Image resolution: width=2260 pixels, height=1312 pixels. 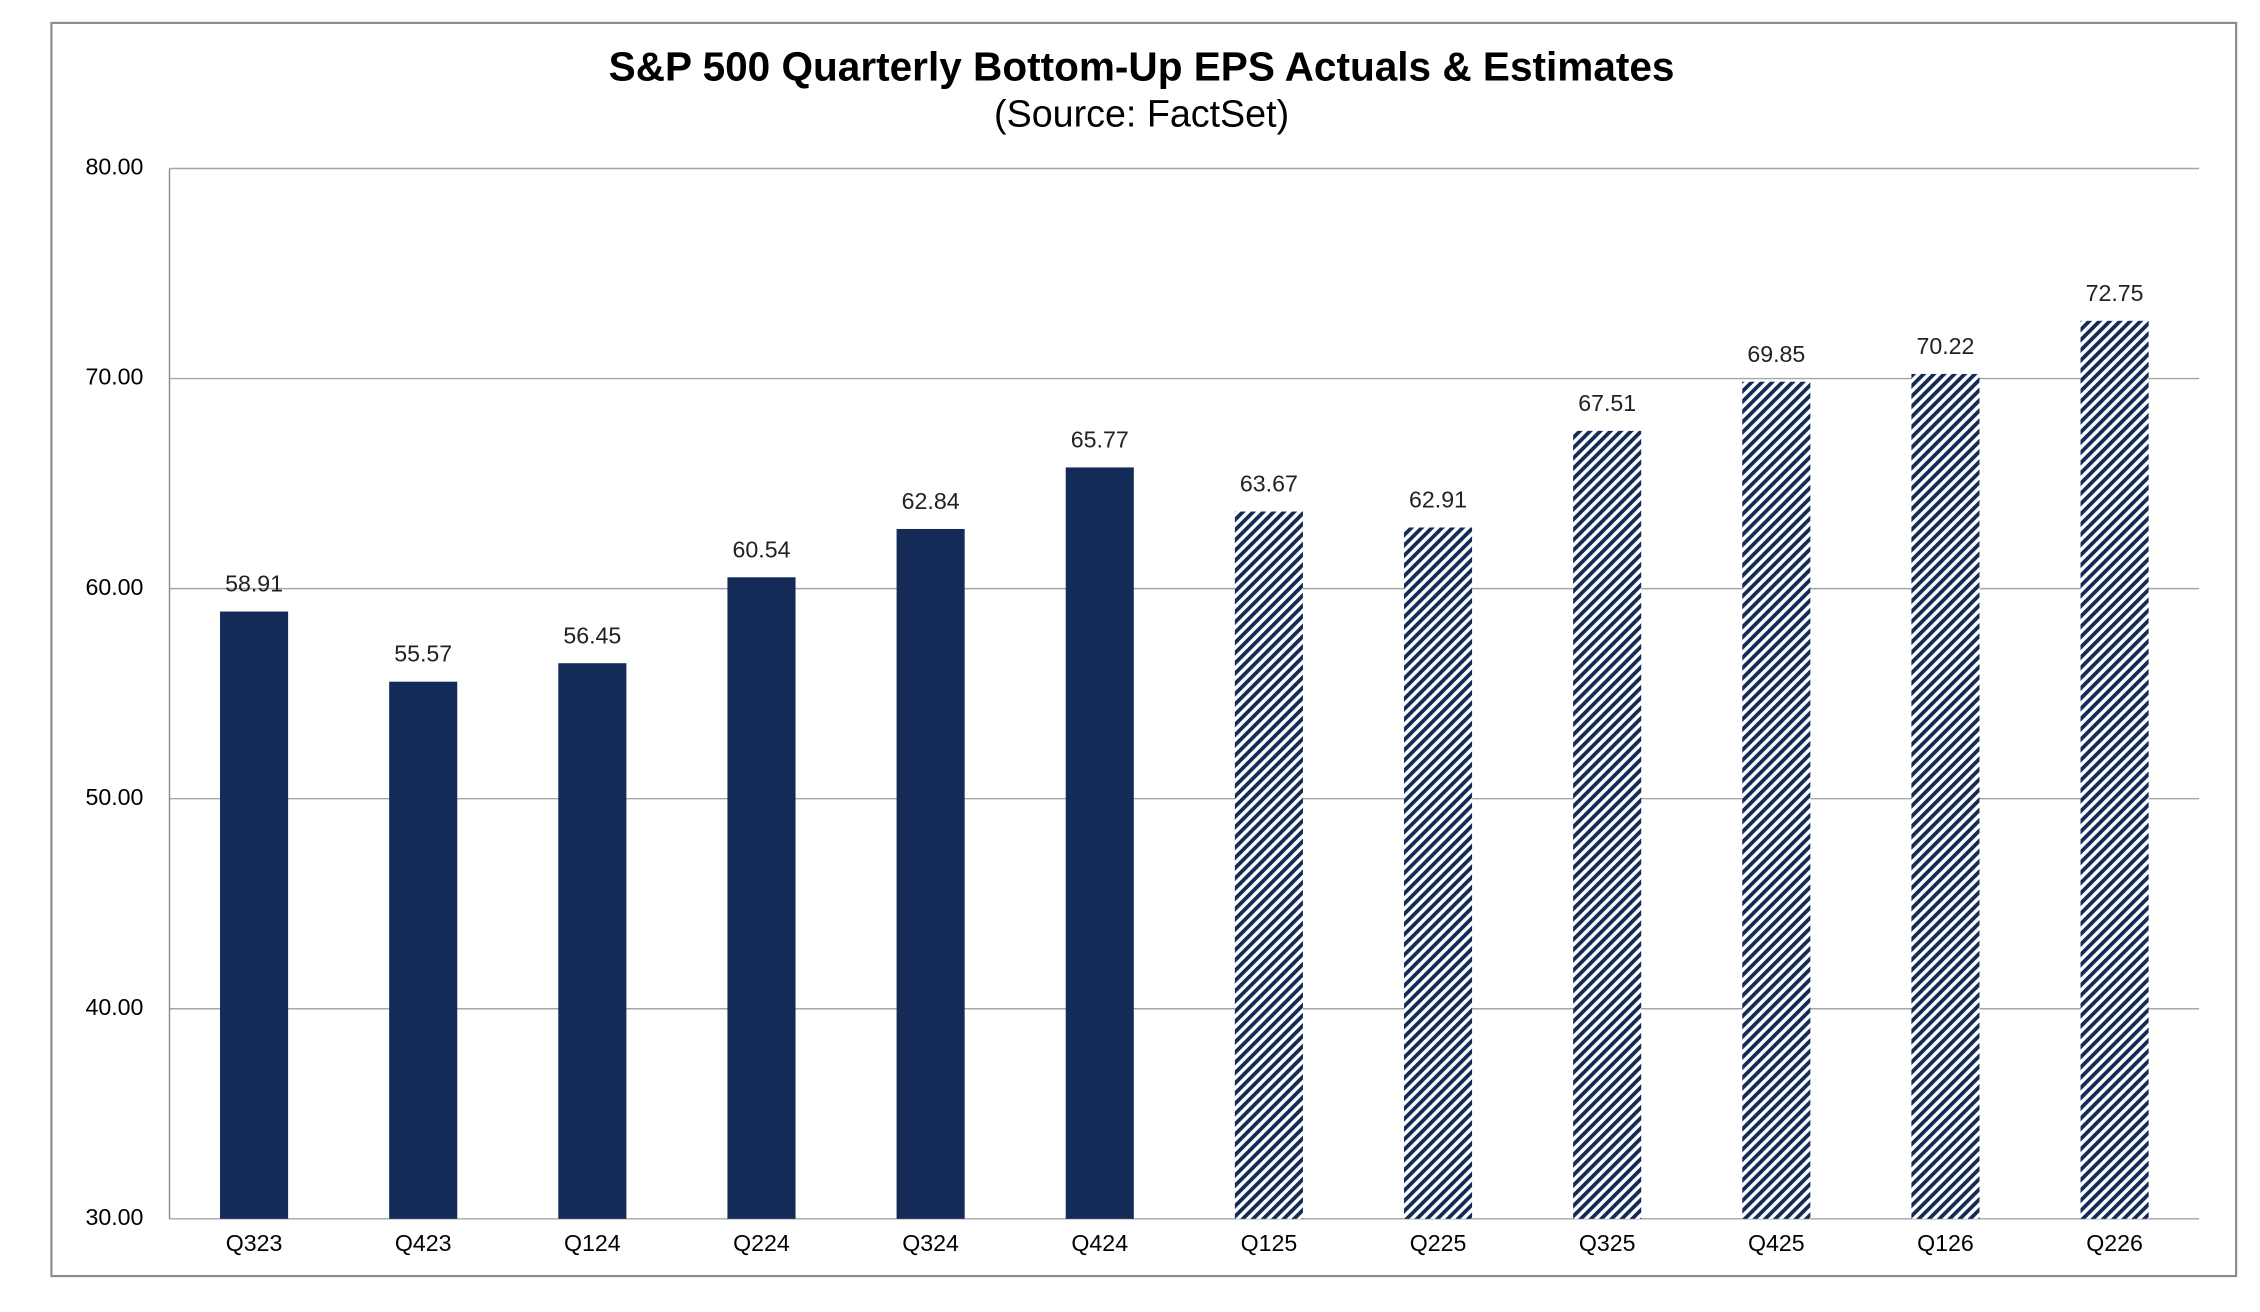 I want to click on x-tick-label: Q224, so click(x=761, y=1243).